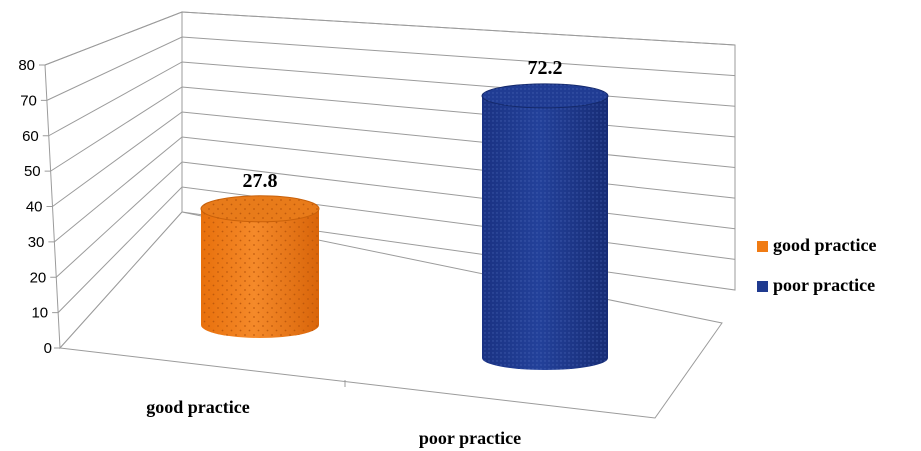  I want to click on y-tick-label: 80, so click(26, 65).